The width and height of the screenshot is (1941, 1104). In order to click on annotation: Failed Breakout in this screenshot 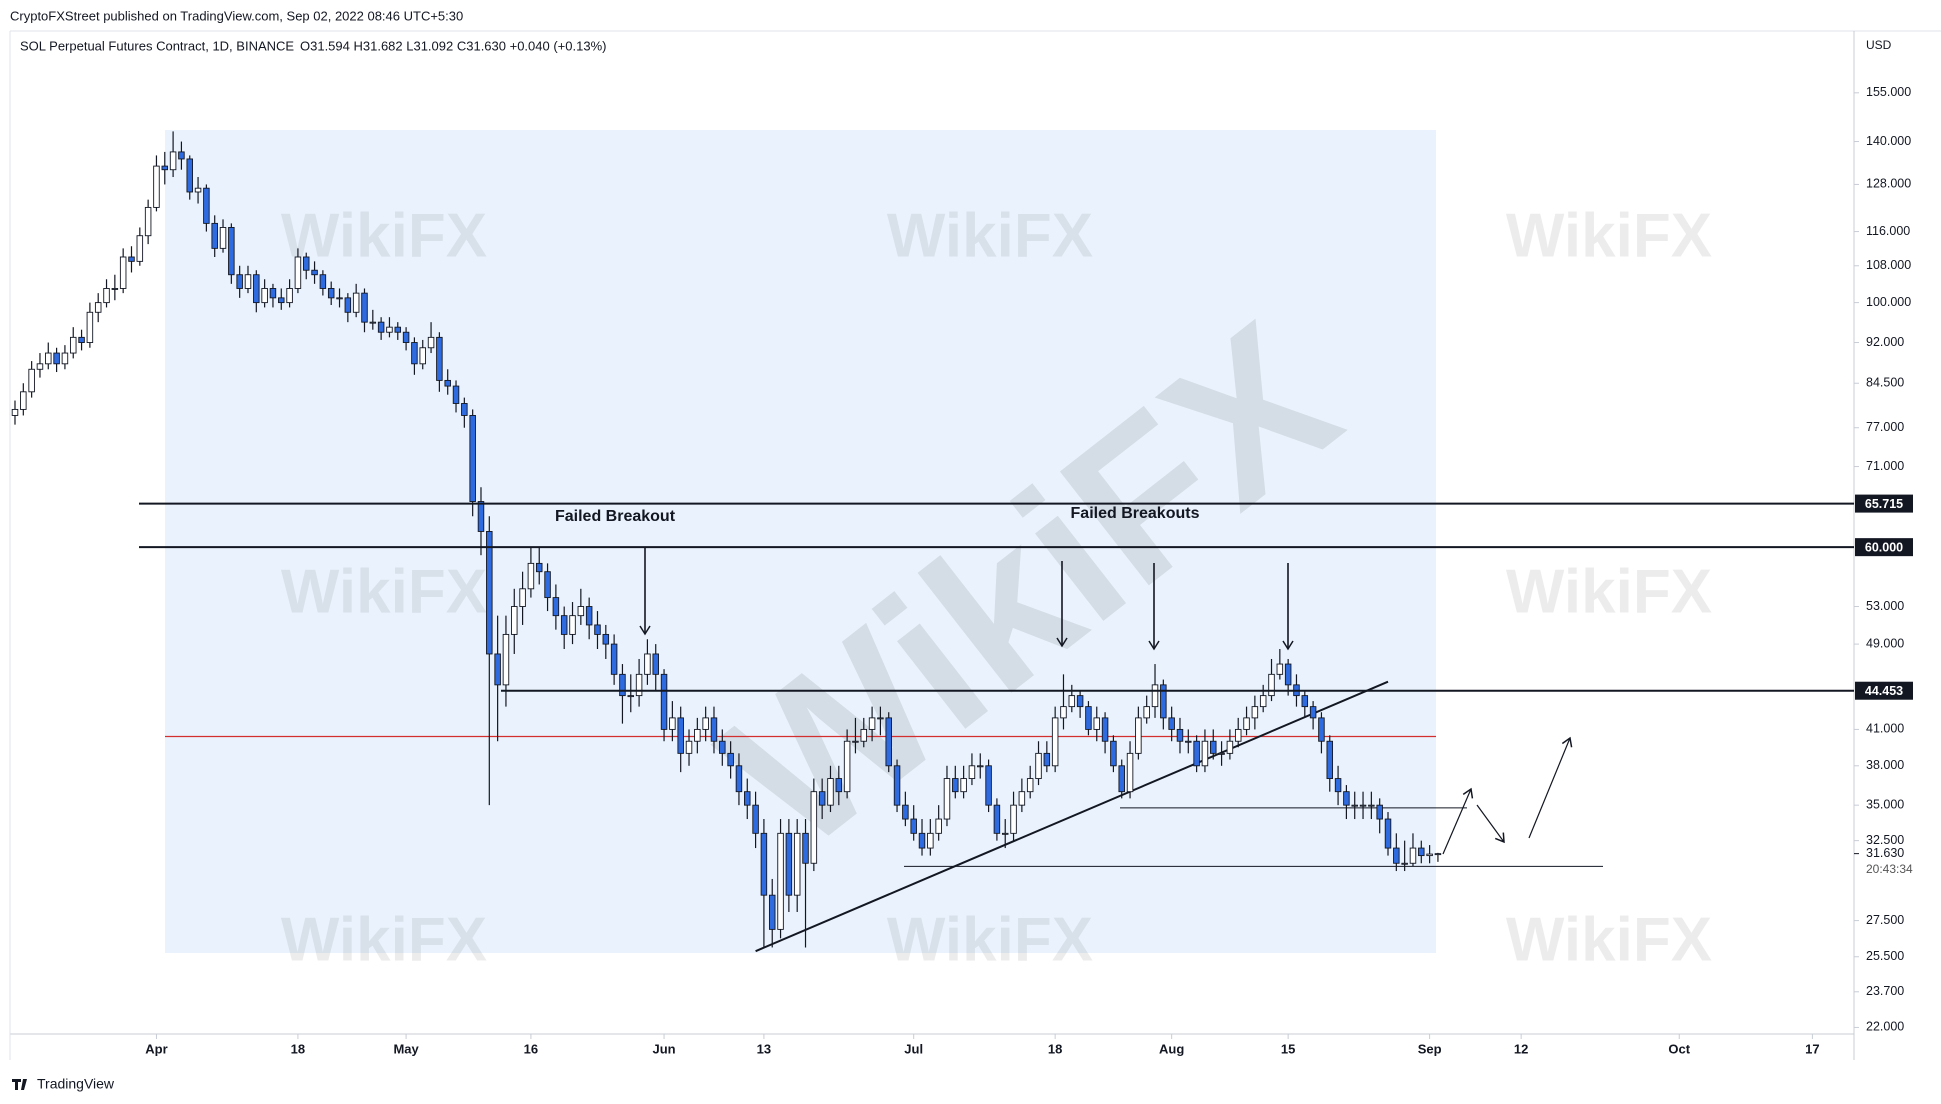, I will do `click(615, 516)`.